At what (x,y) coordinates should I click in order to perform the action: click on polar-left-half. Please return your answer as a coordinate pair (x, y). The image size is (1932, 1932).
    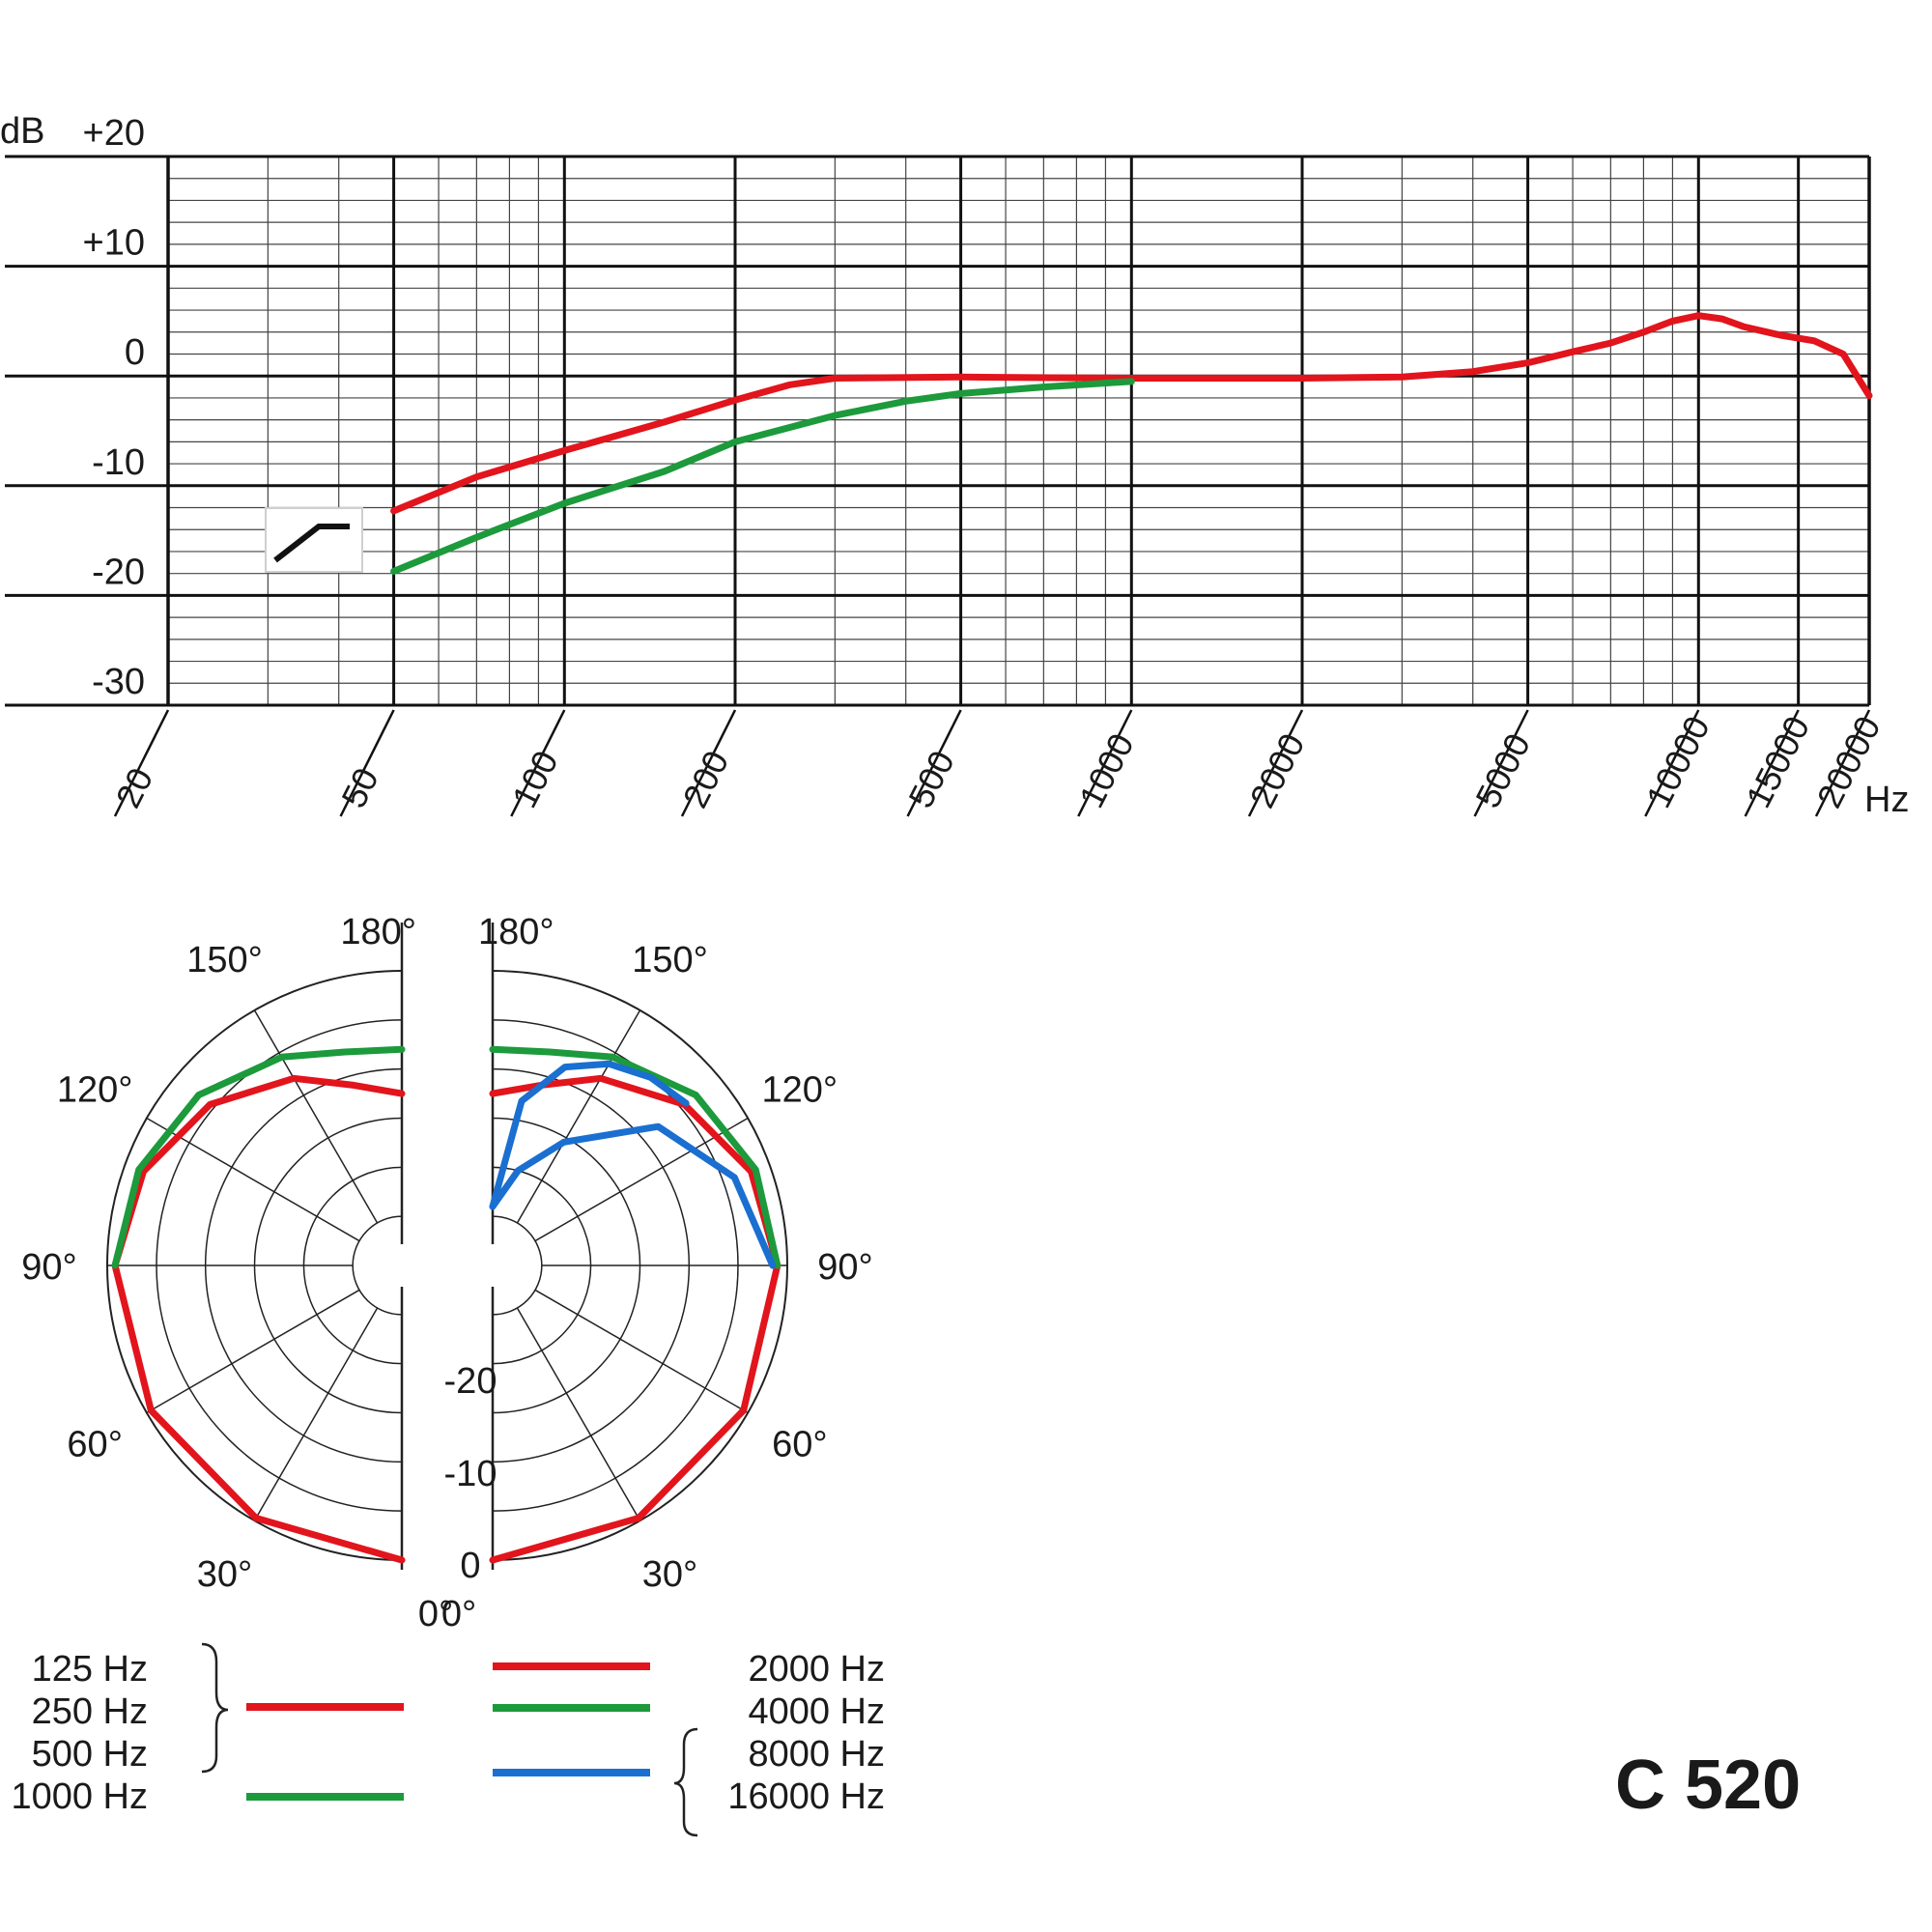
    Looking at the image, I should click on (256, 1246).